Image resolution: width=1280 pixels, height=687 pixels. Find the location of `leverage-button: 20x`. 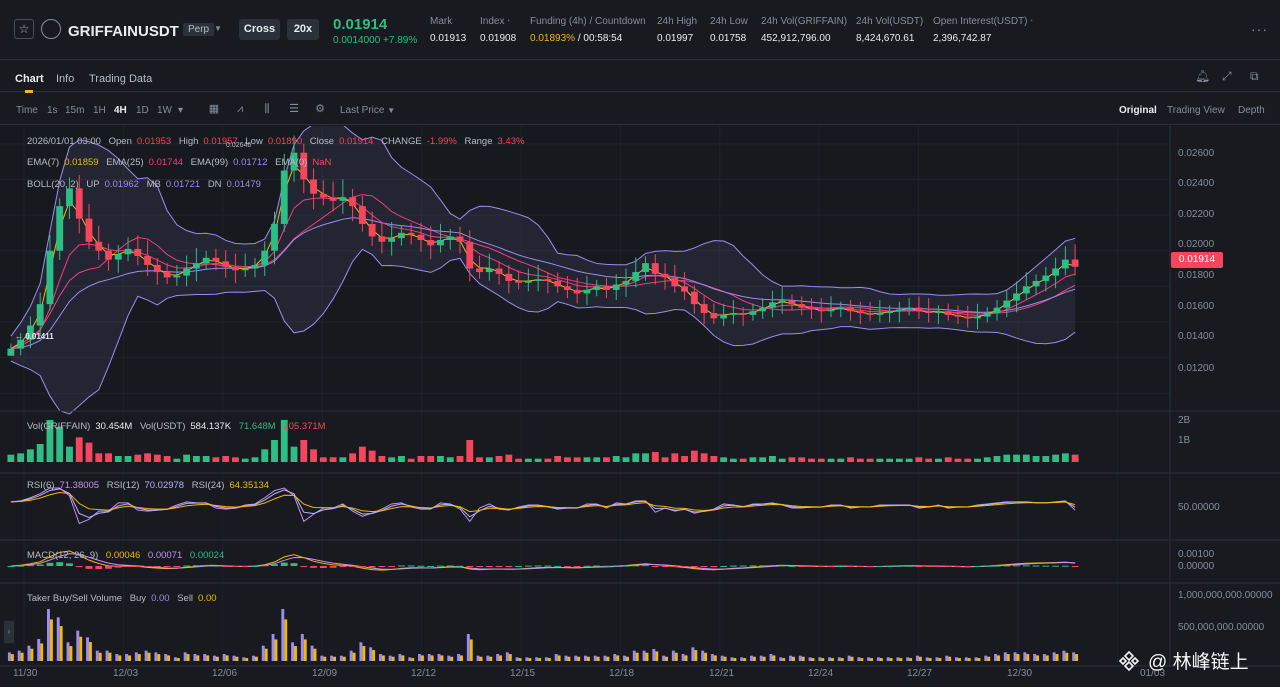

leverage-button: 20x is located at coordinates (303, 29).